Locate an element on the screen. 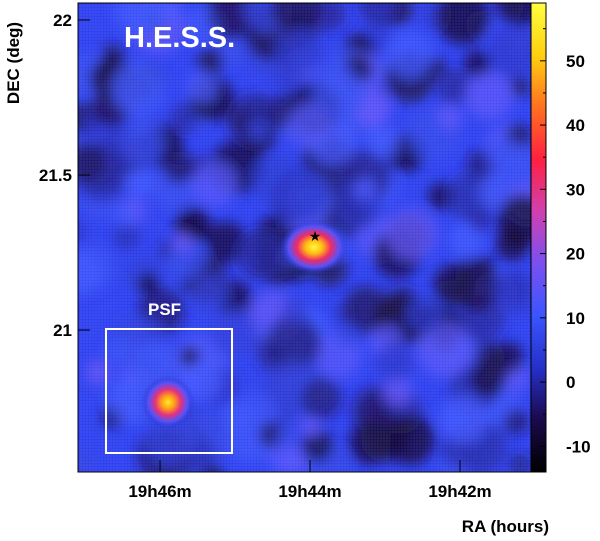 The width and height of the screenshot is (600, 541). x-tick-label: 19h44m is located at coordinates (309, 491).